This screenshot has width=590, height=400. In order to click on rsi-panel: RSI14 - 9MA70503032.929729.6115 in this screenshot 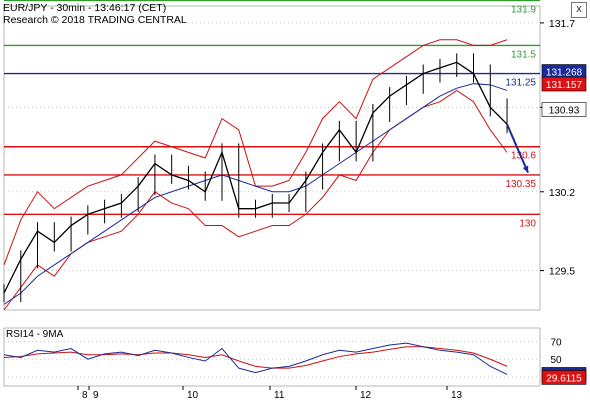, I will do `click(295, 357)`.